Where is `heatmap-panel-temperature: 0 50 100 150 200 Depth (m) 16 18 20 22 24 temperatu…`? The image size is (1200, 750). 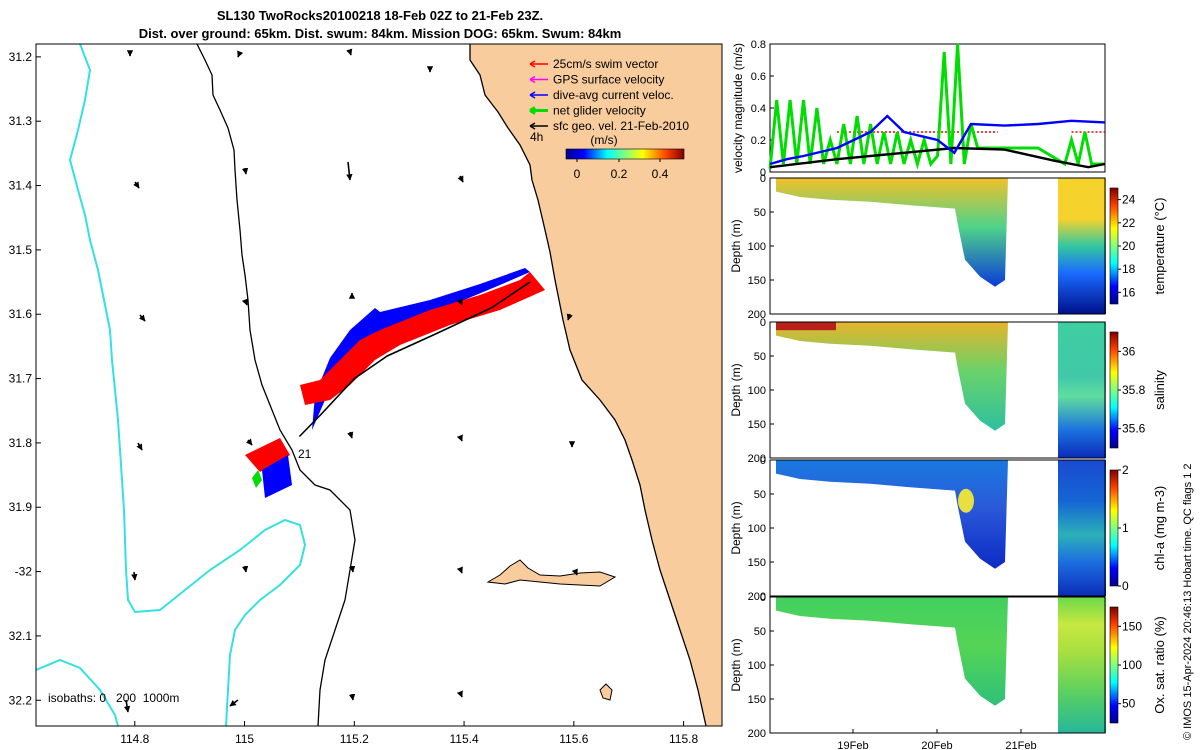 heatmap-panel-temperature: 0 50 100 150 200 Depth (m) 16 18 20 22 24 temperatu… is located at coordinates (948, 247).